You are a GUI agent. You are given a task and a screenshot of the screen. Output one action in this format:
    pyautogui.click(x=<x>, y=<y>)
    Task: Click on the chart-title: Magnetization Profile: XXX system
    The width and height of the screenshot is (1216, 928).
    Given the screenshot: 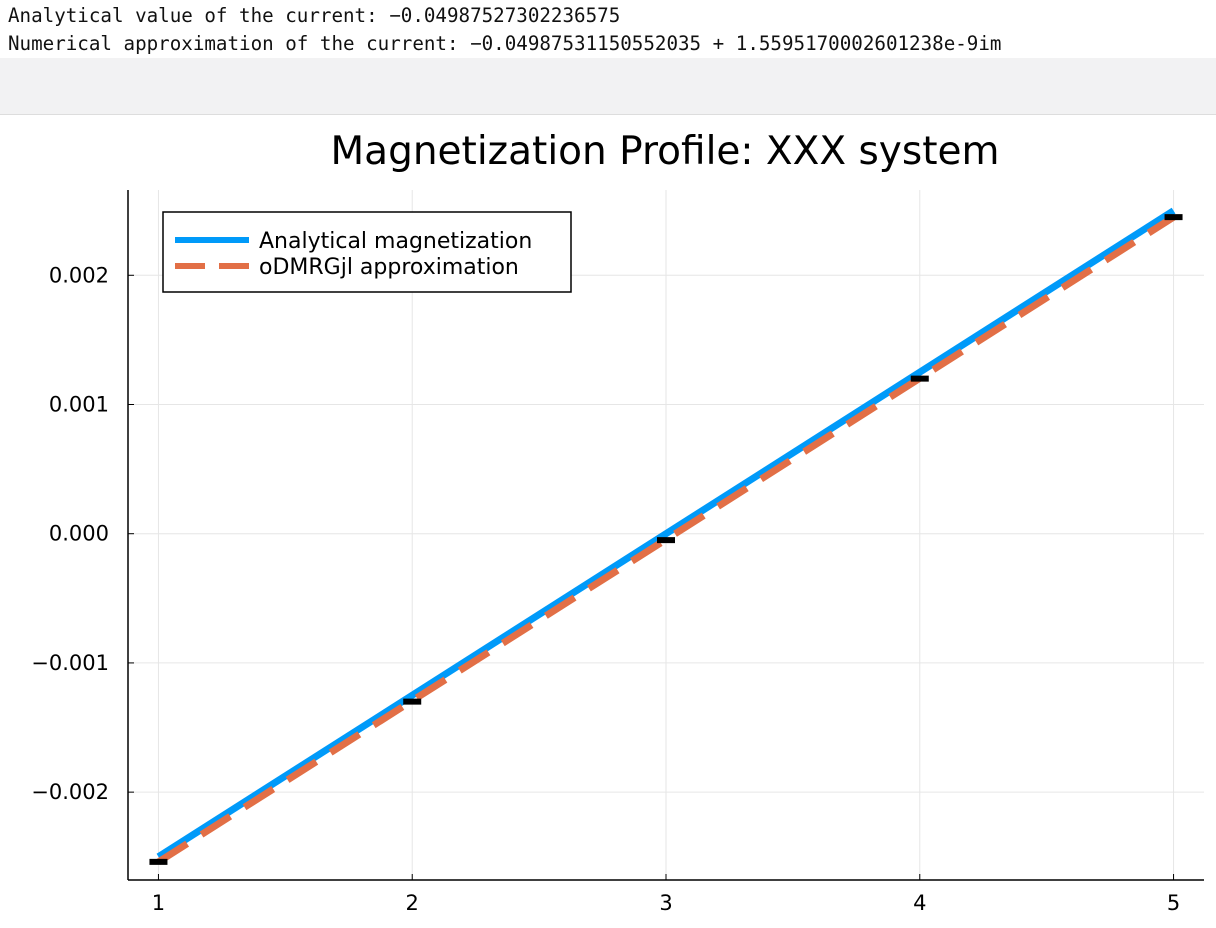 What is the action you would take?
    pyautogui.click(x=665, y=151)
    